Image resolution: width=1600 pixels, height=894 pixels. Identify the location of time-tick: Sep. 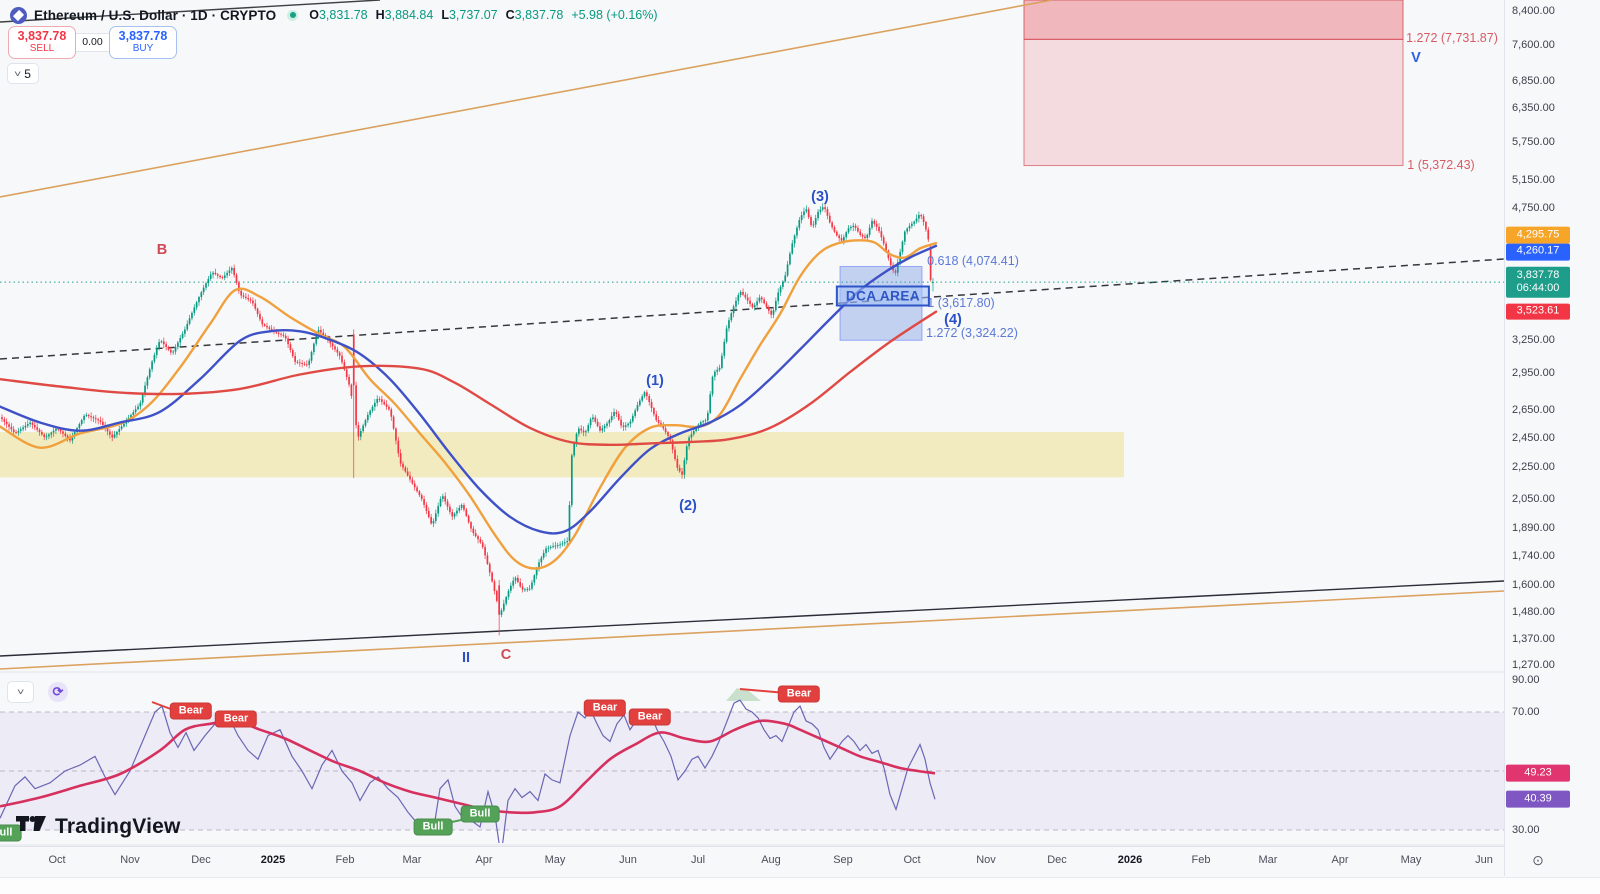
(843, 860).